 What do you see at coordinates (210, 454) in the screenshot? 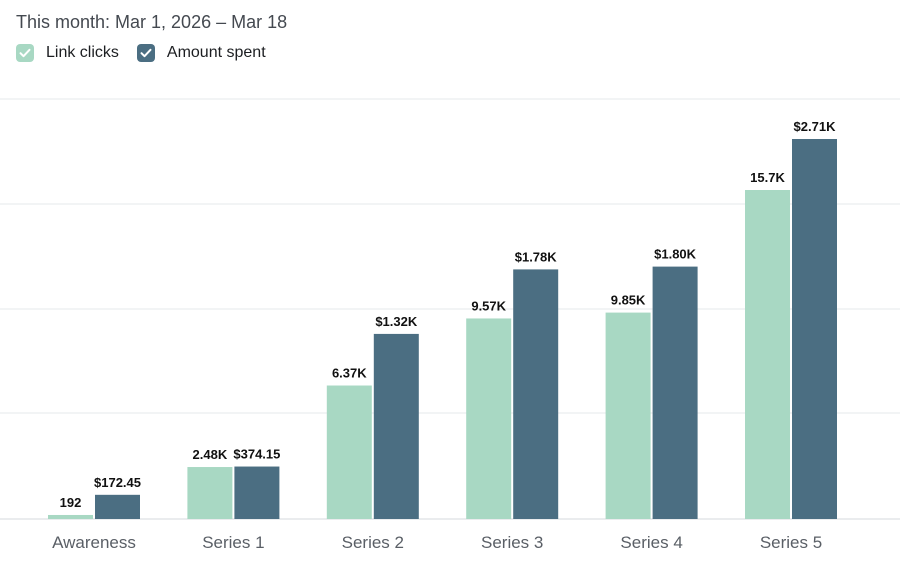
I see `data-label: 2.48K` at bounding box center [210, 454].